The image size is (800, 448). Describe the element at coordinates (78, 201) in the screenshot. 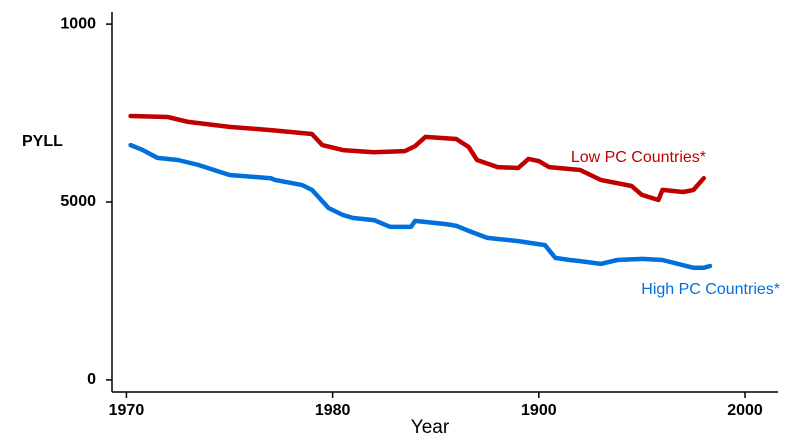

I see `y-tick-label: 5000` at that location.